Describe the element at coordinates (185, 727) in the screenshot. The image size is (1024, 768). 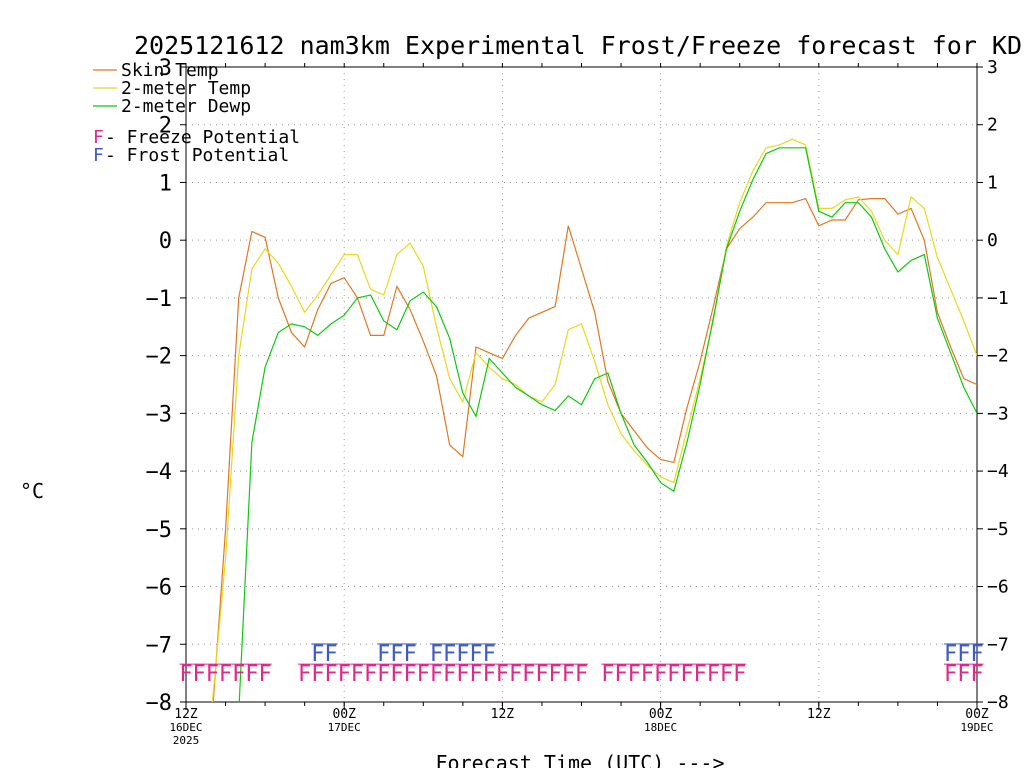
I see `x-tick-label: 16DEC` at that location.